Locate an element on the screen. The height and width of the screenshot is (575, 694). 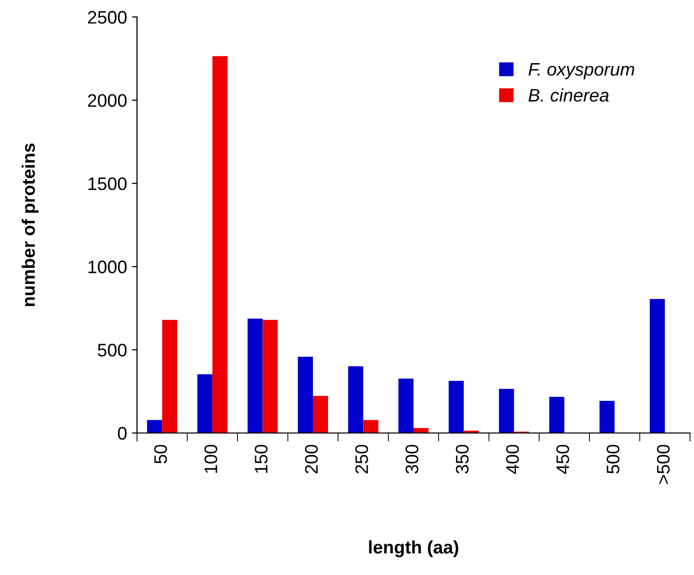
y-axis-title: number of proteins is located at coordinates (30, 224).